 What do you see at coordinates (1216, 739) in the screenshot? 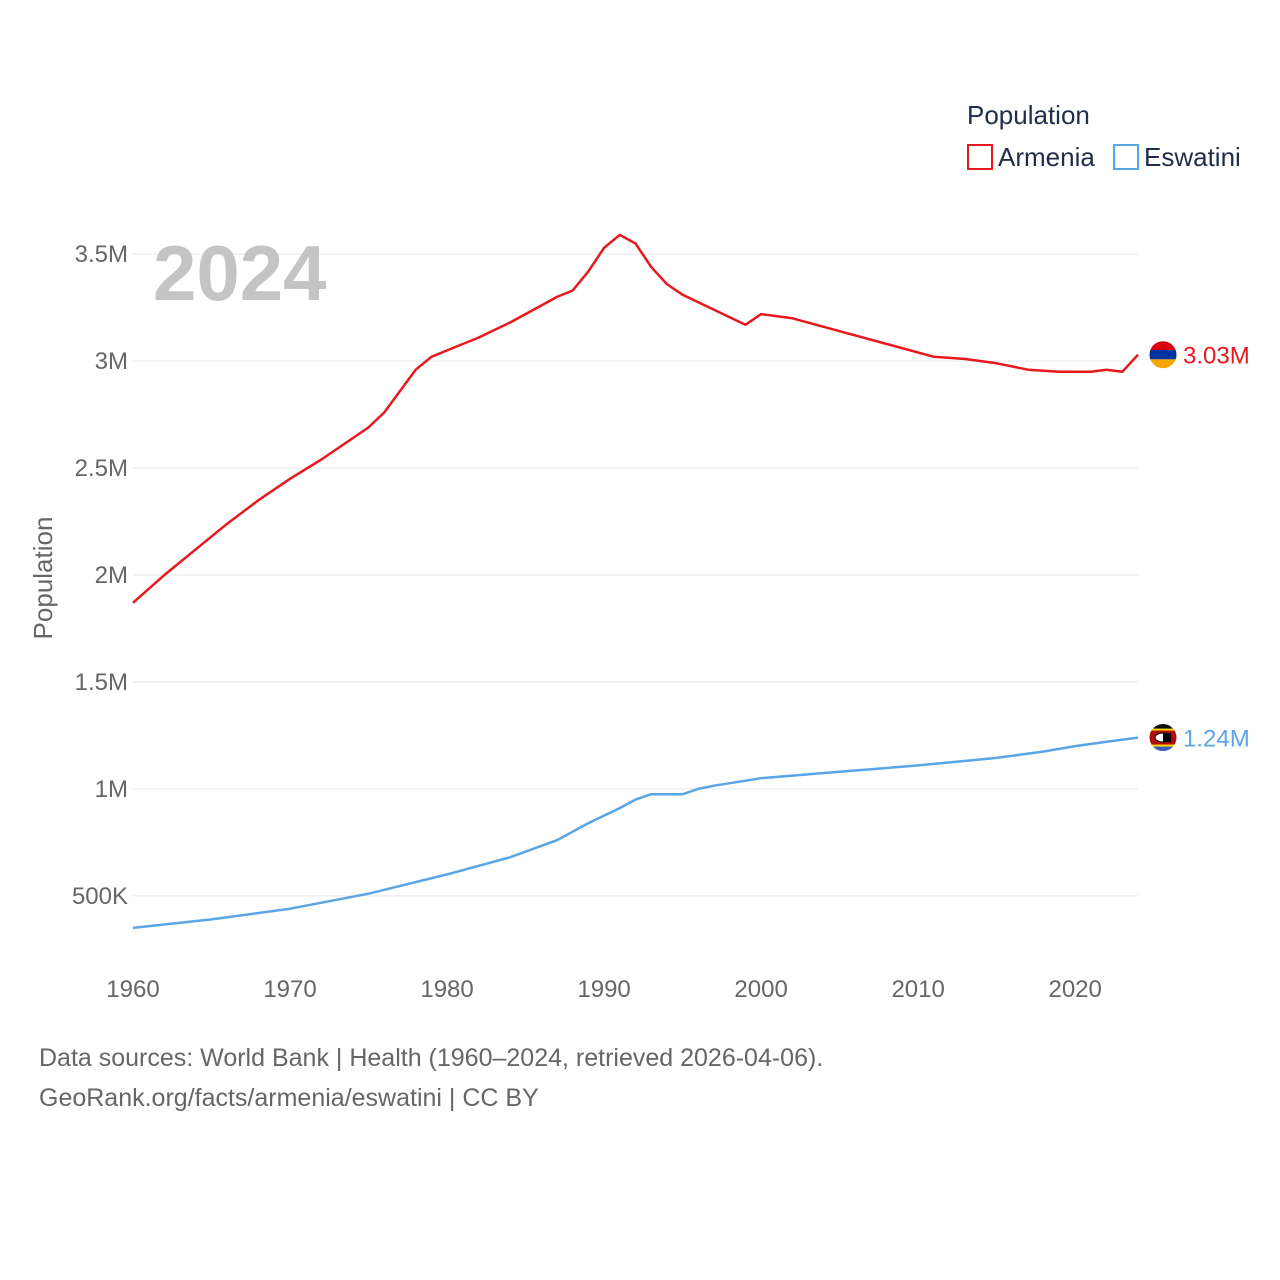
I see `end-value-label-eswatini: 1.24M` at bounding box center [1216, 739].